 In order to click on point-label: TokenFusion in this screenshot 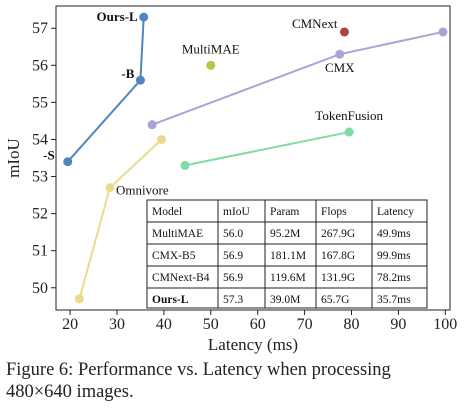, I will do `click(349, 115)`.